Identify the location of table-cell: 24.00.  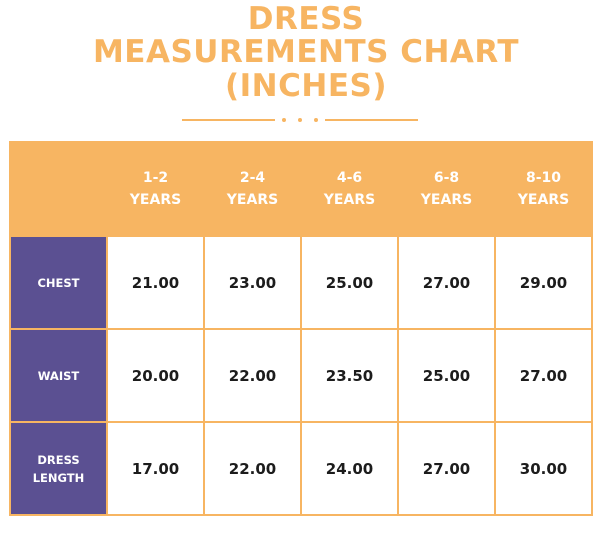
(349, 468).